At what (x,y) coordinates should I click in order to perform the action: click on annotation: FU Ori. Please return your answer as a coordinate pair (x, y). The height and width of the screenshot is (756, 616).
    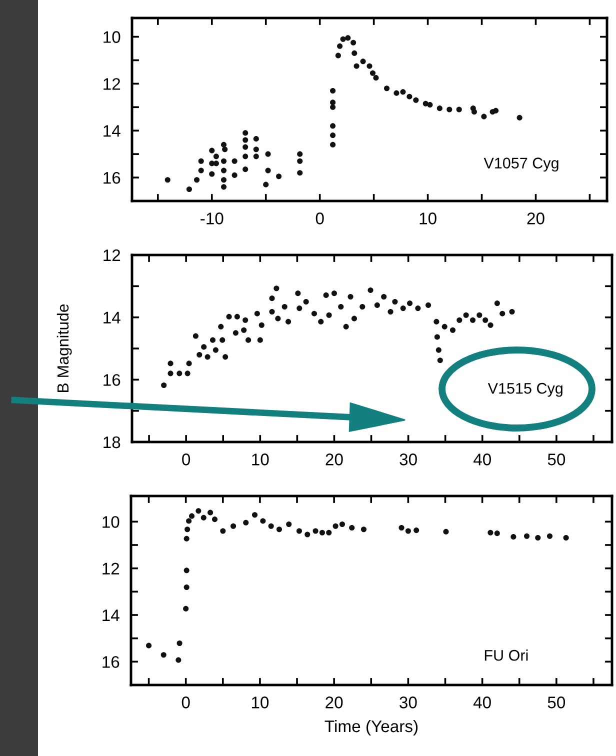
    Looking at the image, I should click on (506, 655).